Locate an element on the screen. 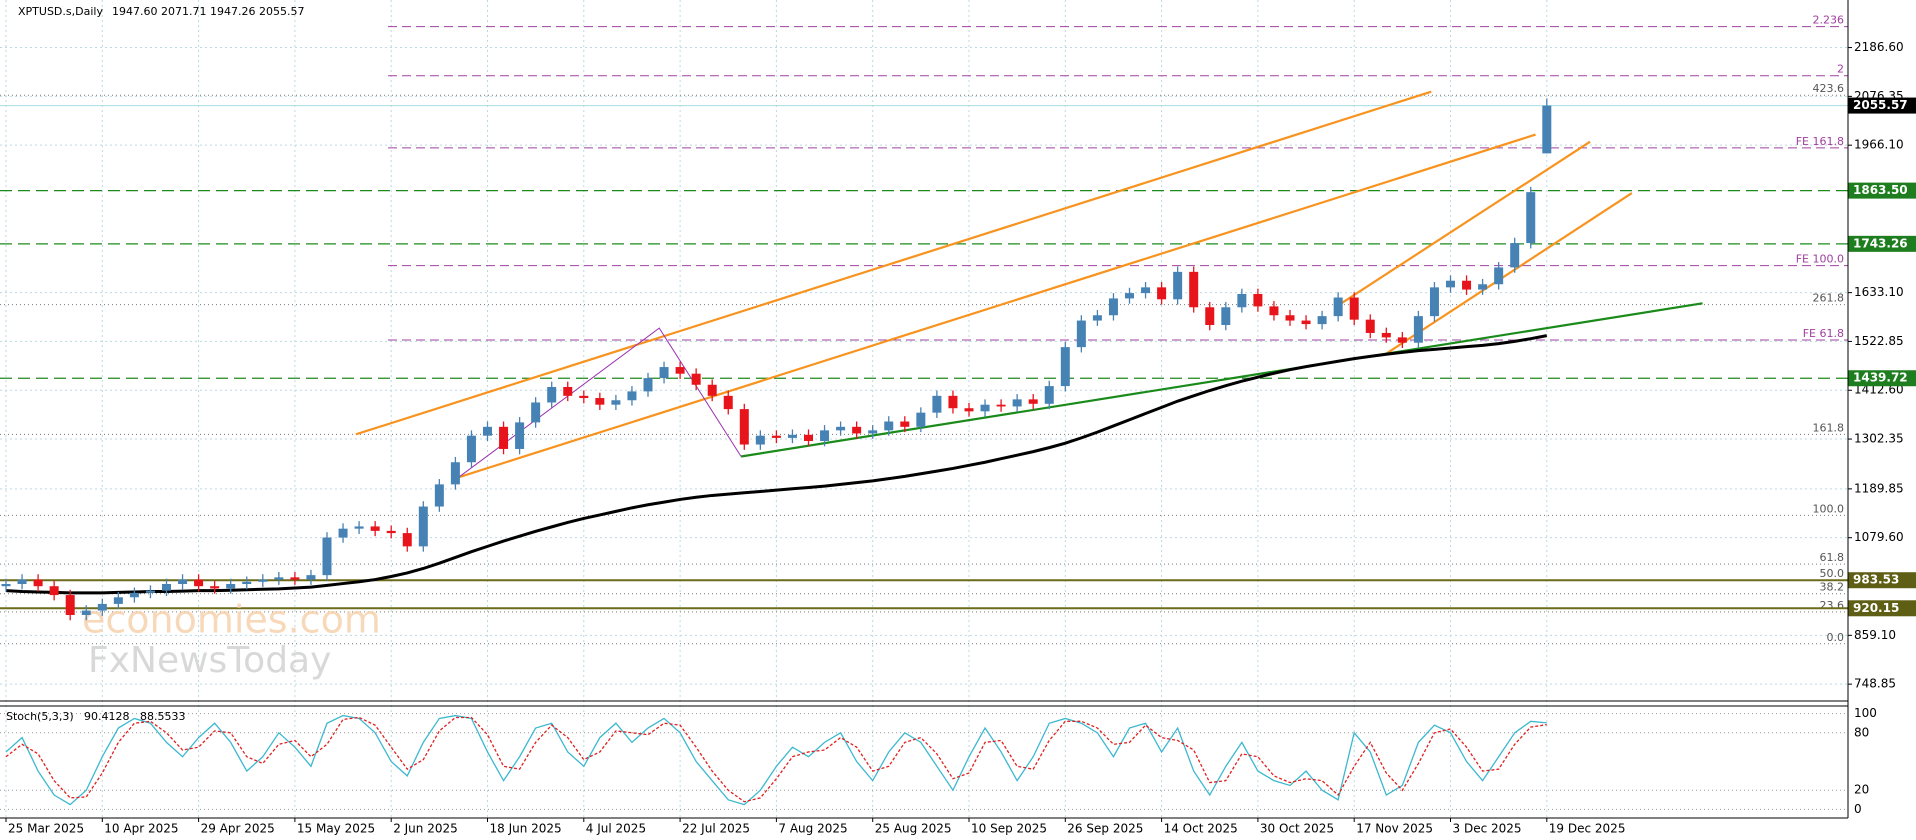 The width and height of the screenshot is (1916, 840). fib-expansion-label: 2.236 is located at coordinates (1829, 20).